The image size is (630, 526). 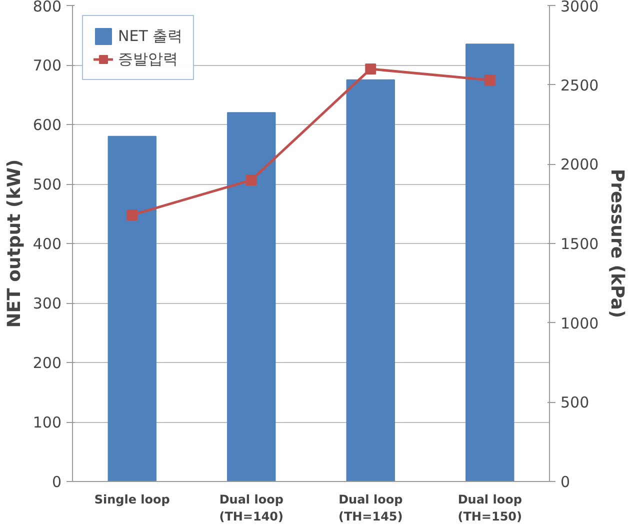 I want to click on y-tick-label: 400, so click(x=47, y=244).